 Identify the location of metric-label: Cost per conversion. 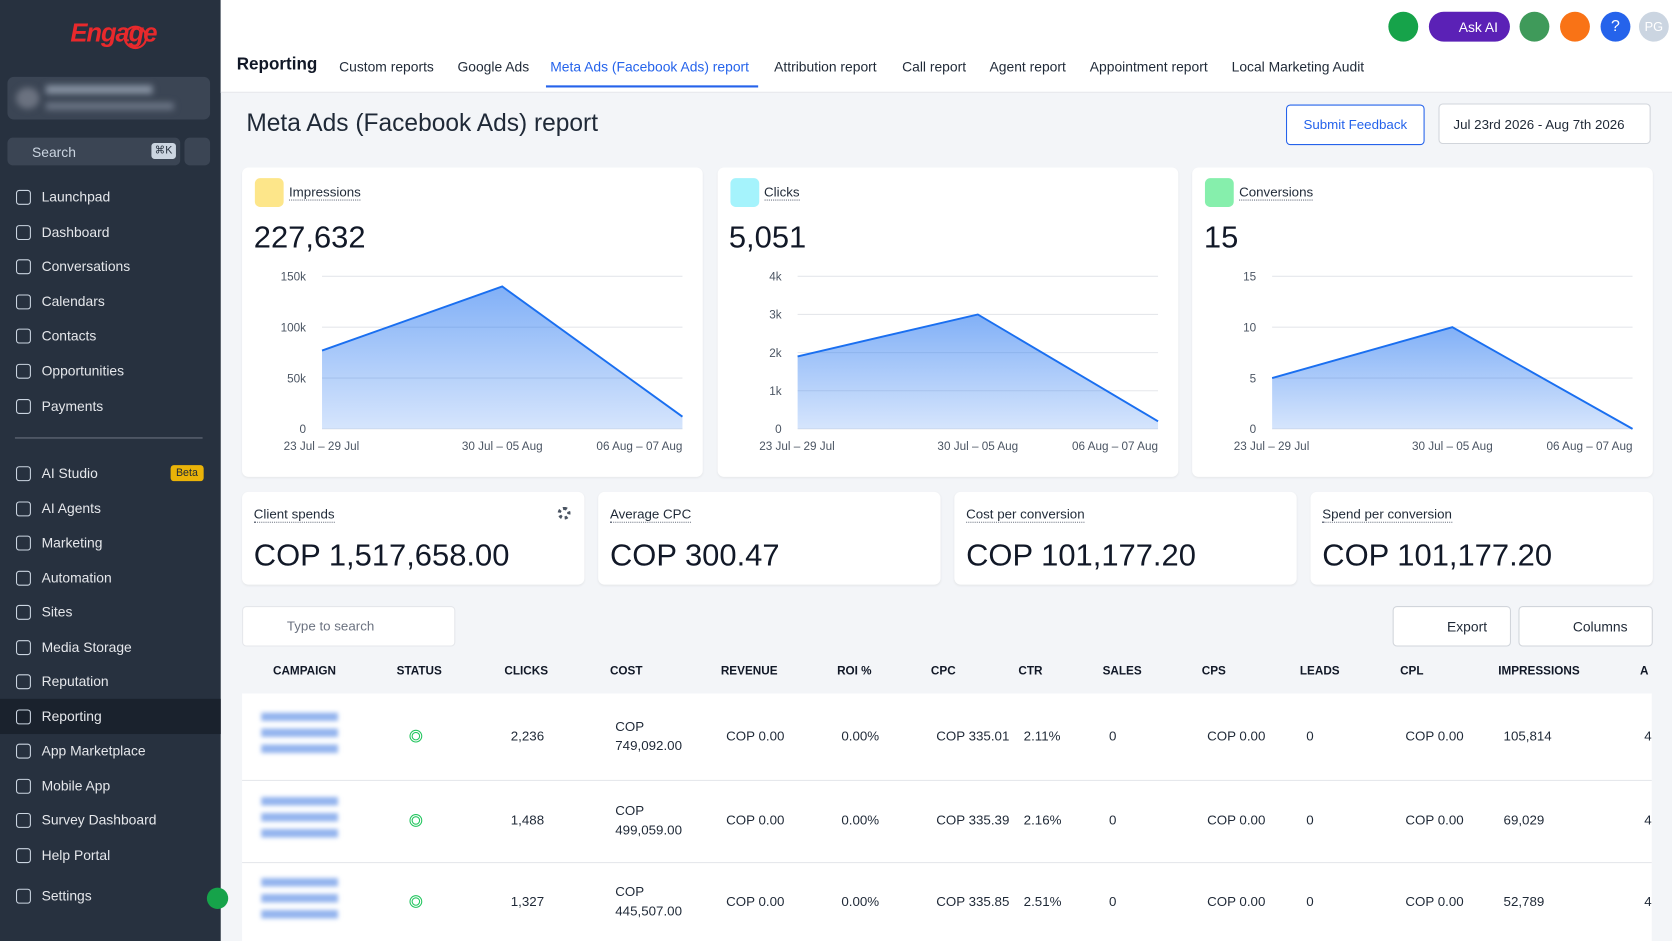
(1025, 514).